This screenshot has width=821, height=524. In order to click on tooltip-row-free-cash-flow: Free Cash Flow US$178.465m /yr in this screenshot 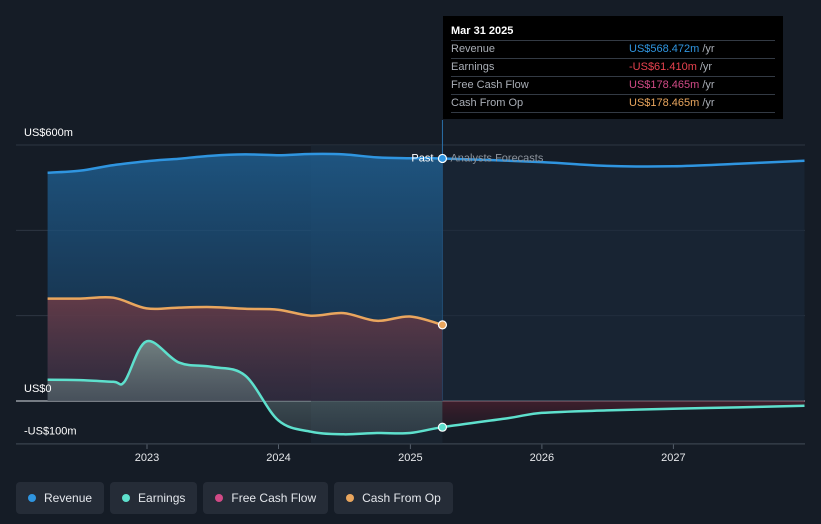, I will do `click(613, 85)`.